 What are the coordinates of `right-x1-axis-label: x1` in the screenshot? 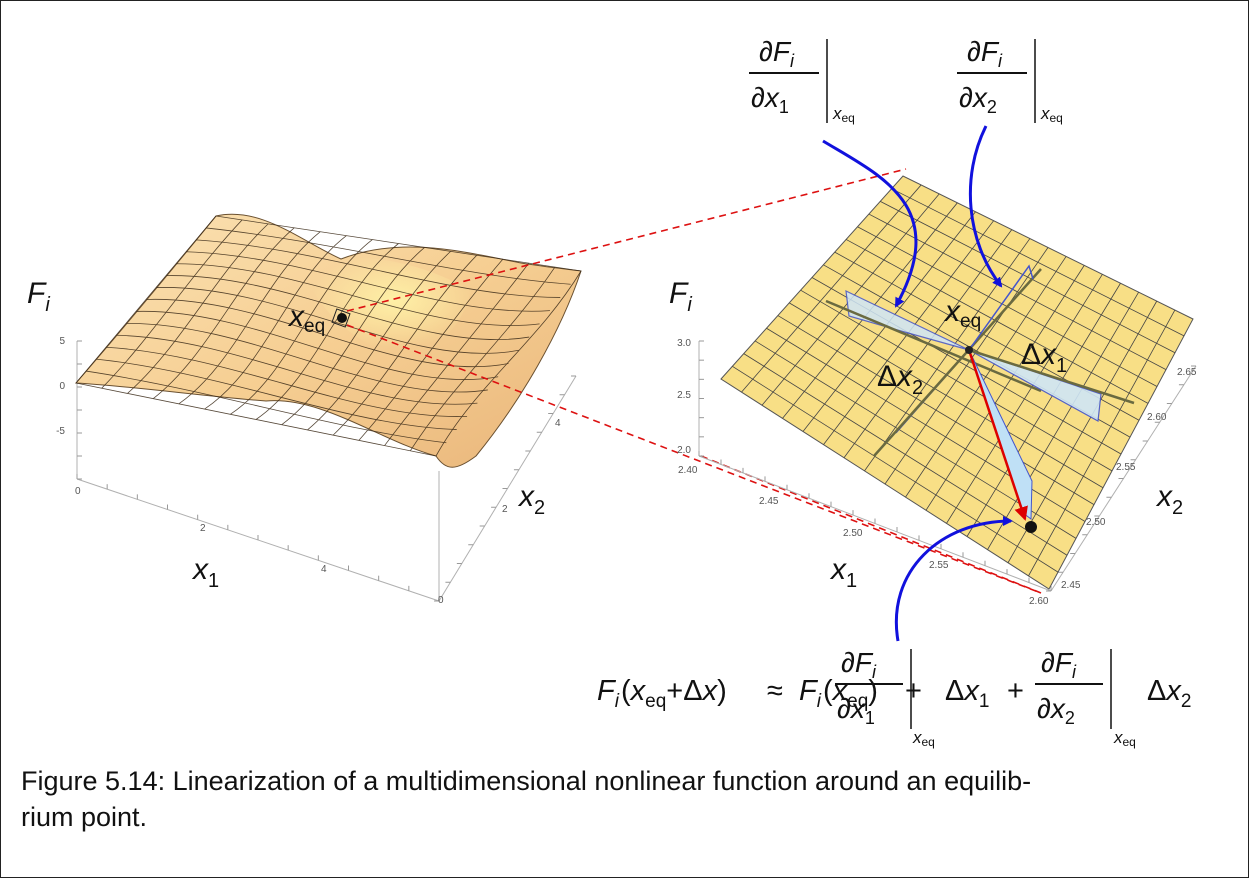 It's located at (843, 572).